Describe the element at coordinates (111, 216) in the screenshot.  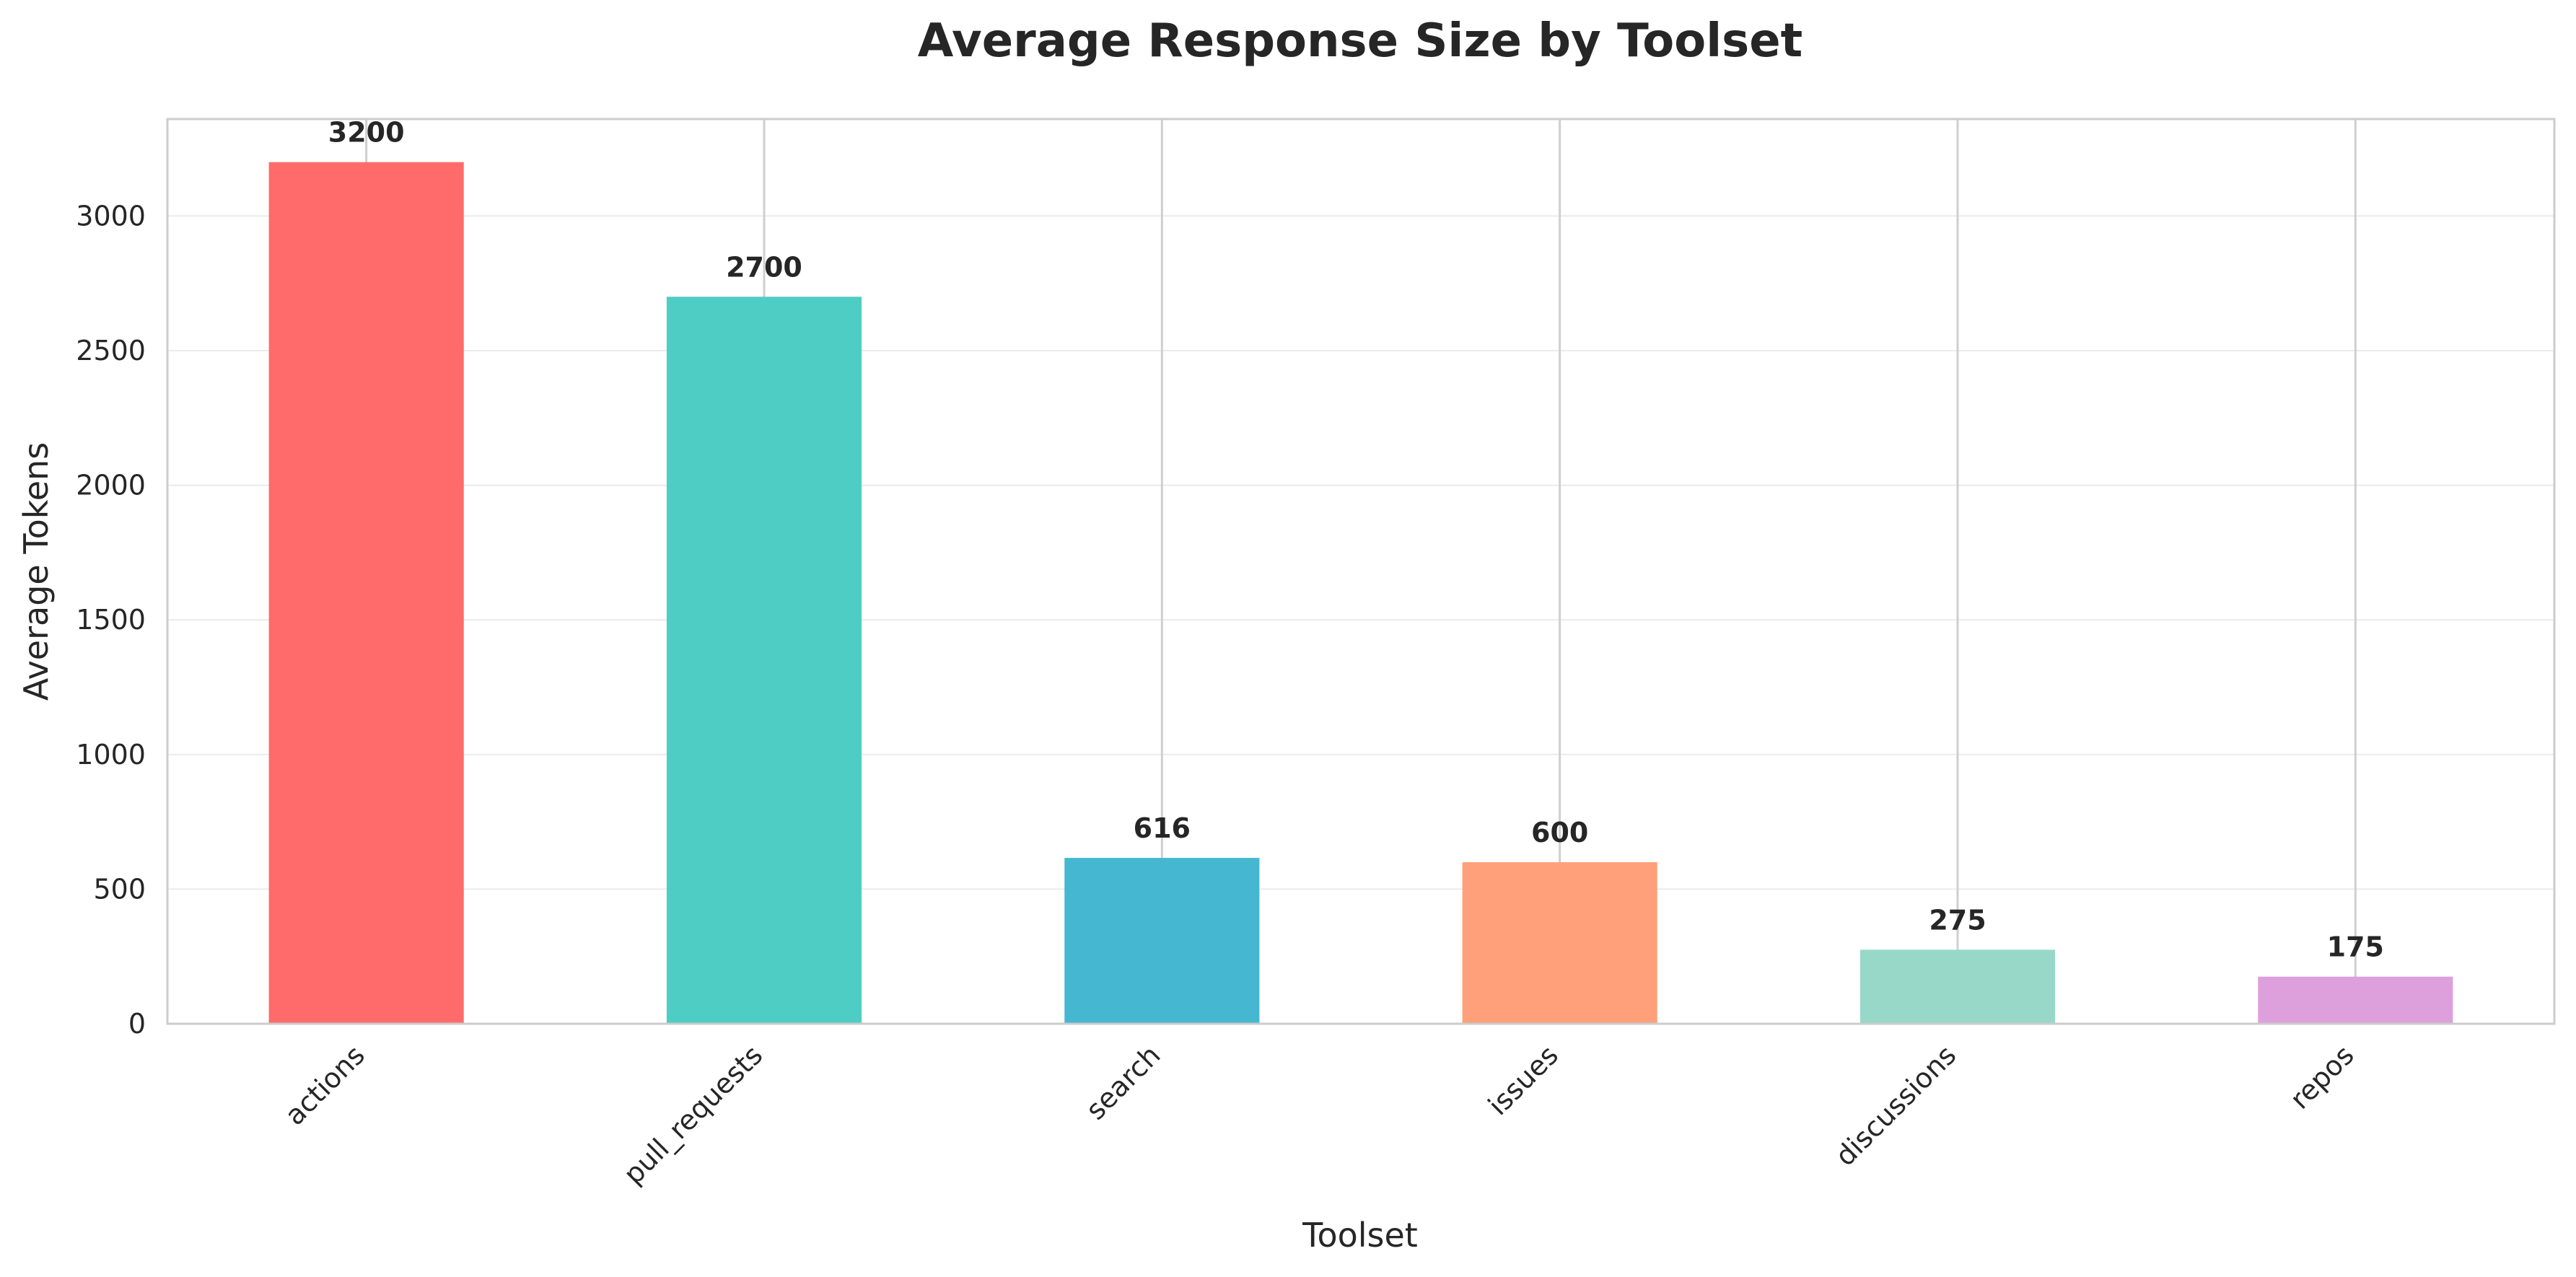
I see `y-tick-label: 3000` at that location.